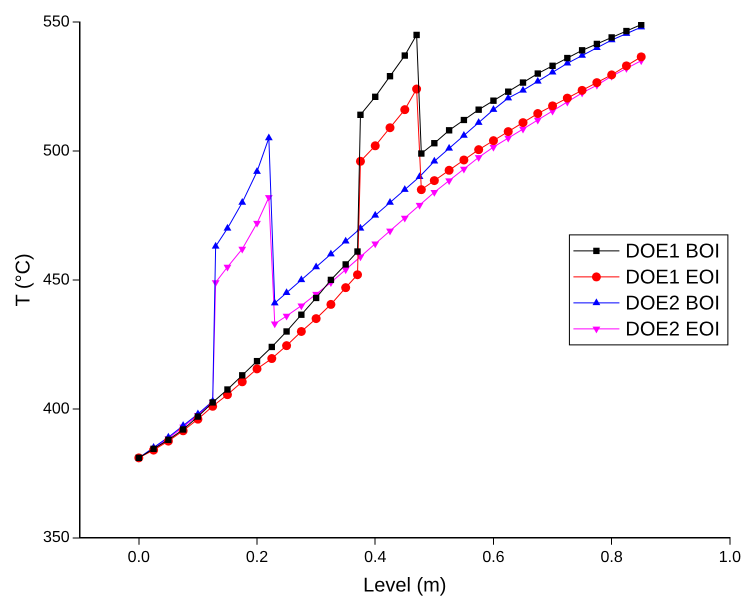  I want to click on y-tick-label: 400, so click(56, 409).